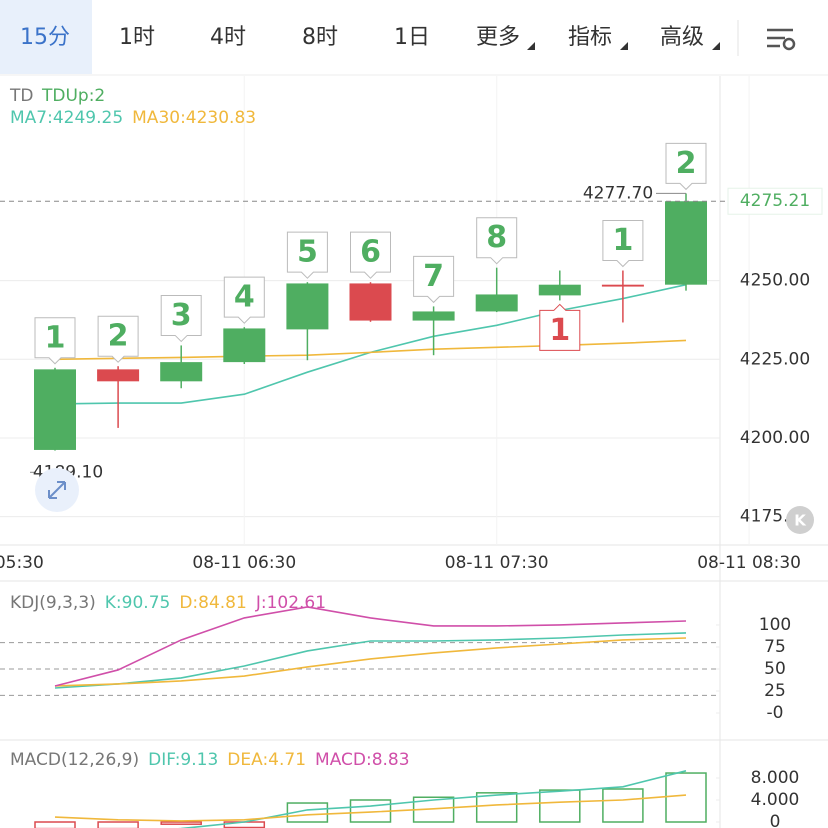 The height and width of the screenshot is (828, 828). I want to click on indicator-value: TDUp:2, so click(73, 96).